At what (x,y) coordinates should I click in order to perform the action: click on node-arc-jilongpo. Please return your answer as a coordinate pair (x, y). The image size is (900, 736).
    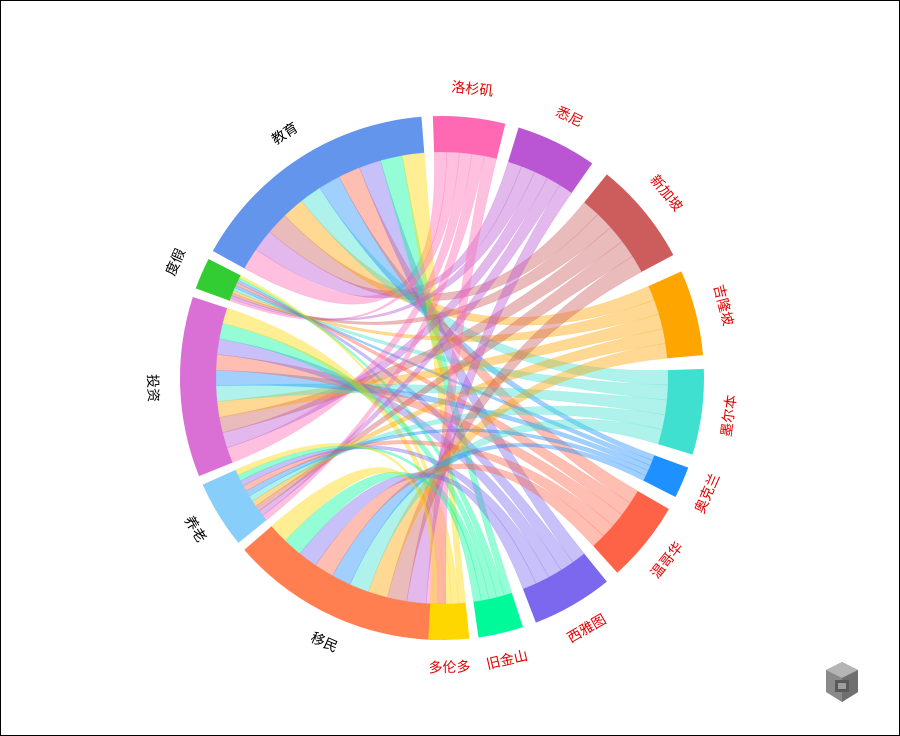
    Looking at the image, I should click on (676, 315).